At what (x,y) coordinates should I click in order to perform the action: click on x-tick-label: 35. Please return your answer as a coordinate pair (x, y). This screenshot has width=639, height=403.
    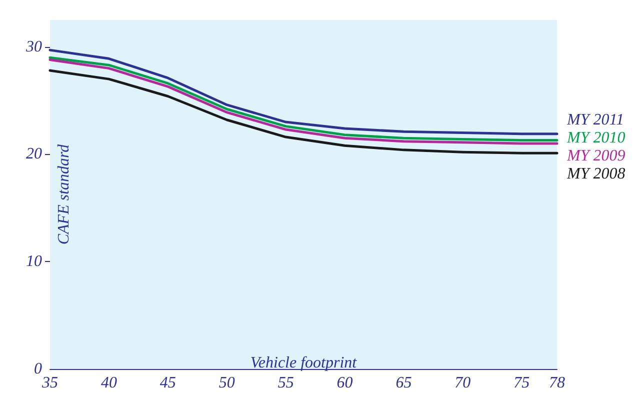
    Looking at the image, I should click on (49, 383).